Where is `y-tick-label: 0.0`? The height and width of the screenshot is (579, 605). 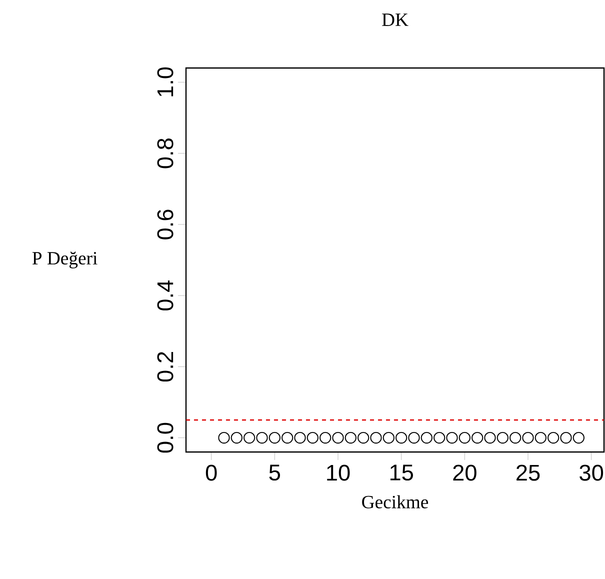
y-tick-label: 0.0 is located at coordinates (165, 437).